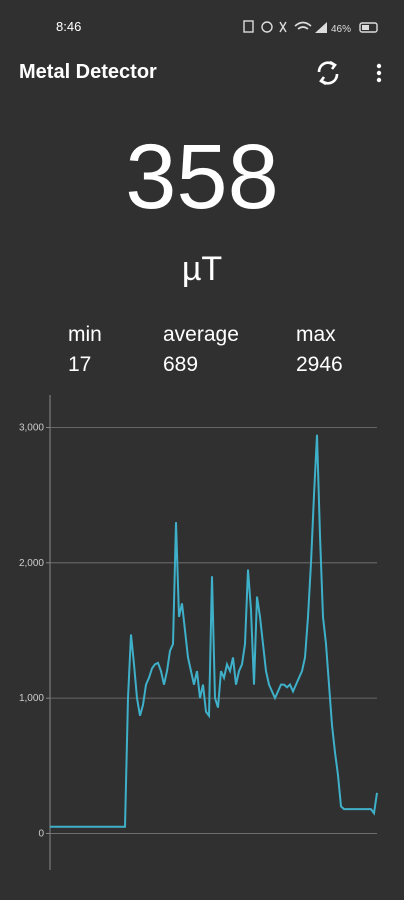 Image resolution: width=404 pixels, height=900 pixels. Describe the element at coordinates (319, 364) in the screenshot. I see `stat-value: 2946` at that location.